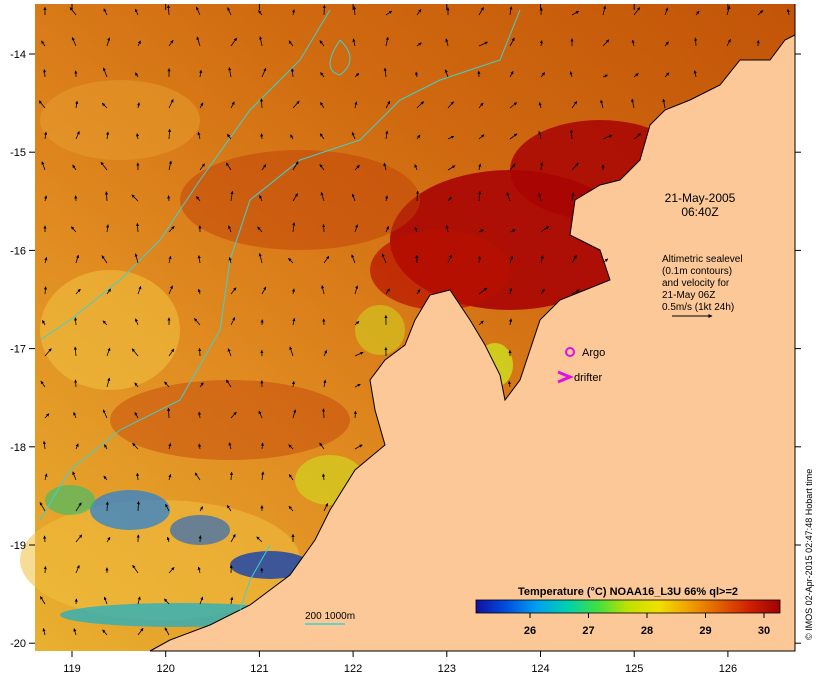 This screenshot has width=820, height=680. I want to click on colorbar-tick-label: 29, so click(705, 631).